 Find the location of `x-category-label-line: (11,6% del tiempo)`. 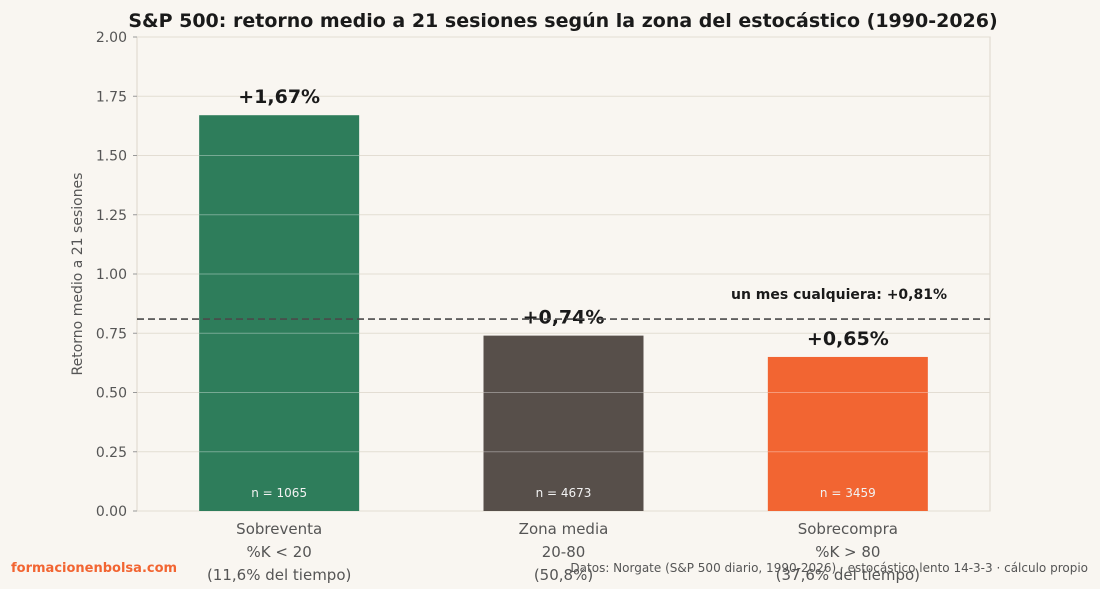

x-category-label-line: (11,6% del tiempo) is located at coordinates (279, 575).